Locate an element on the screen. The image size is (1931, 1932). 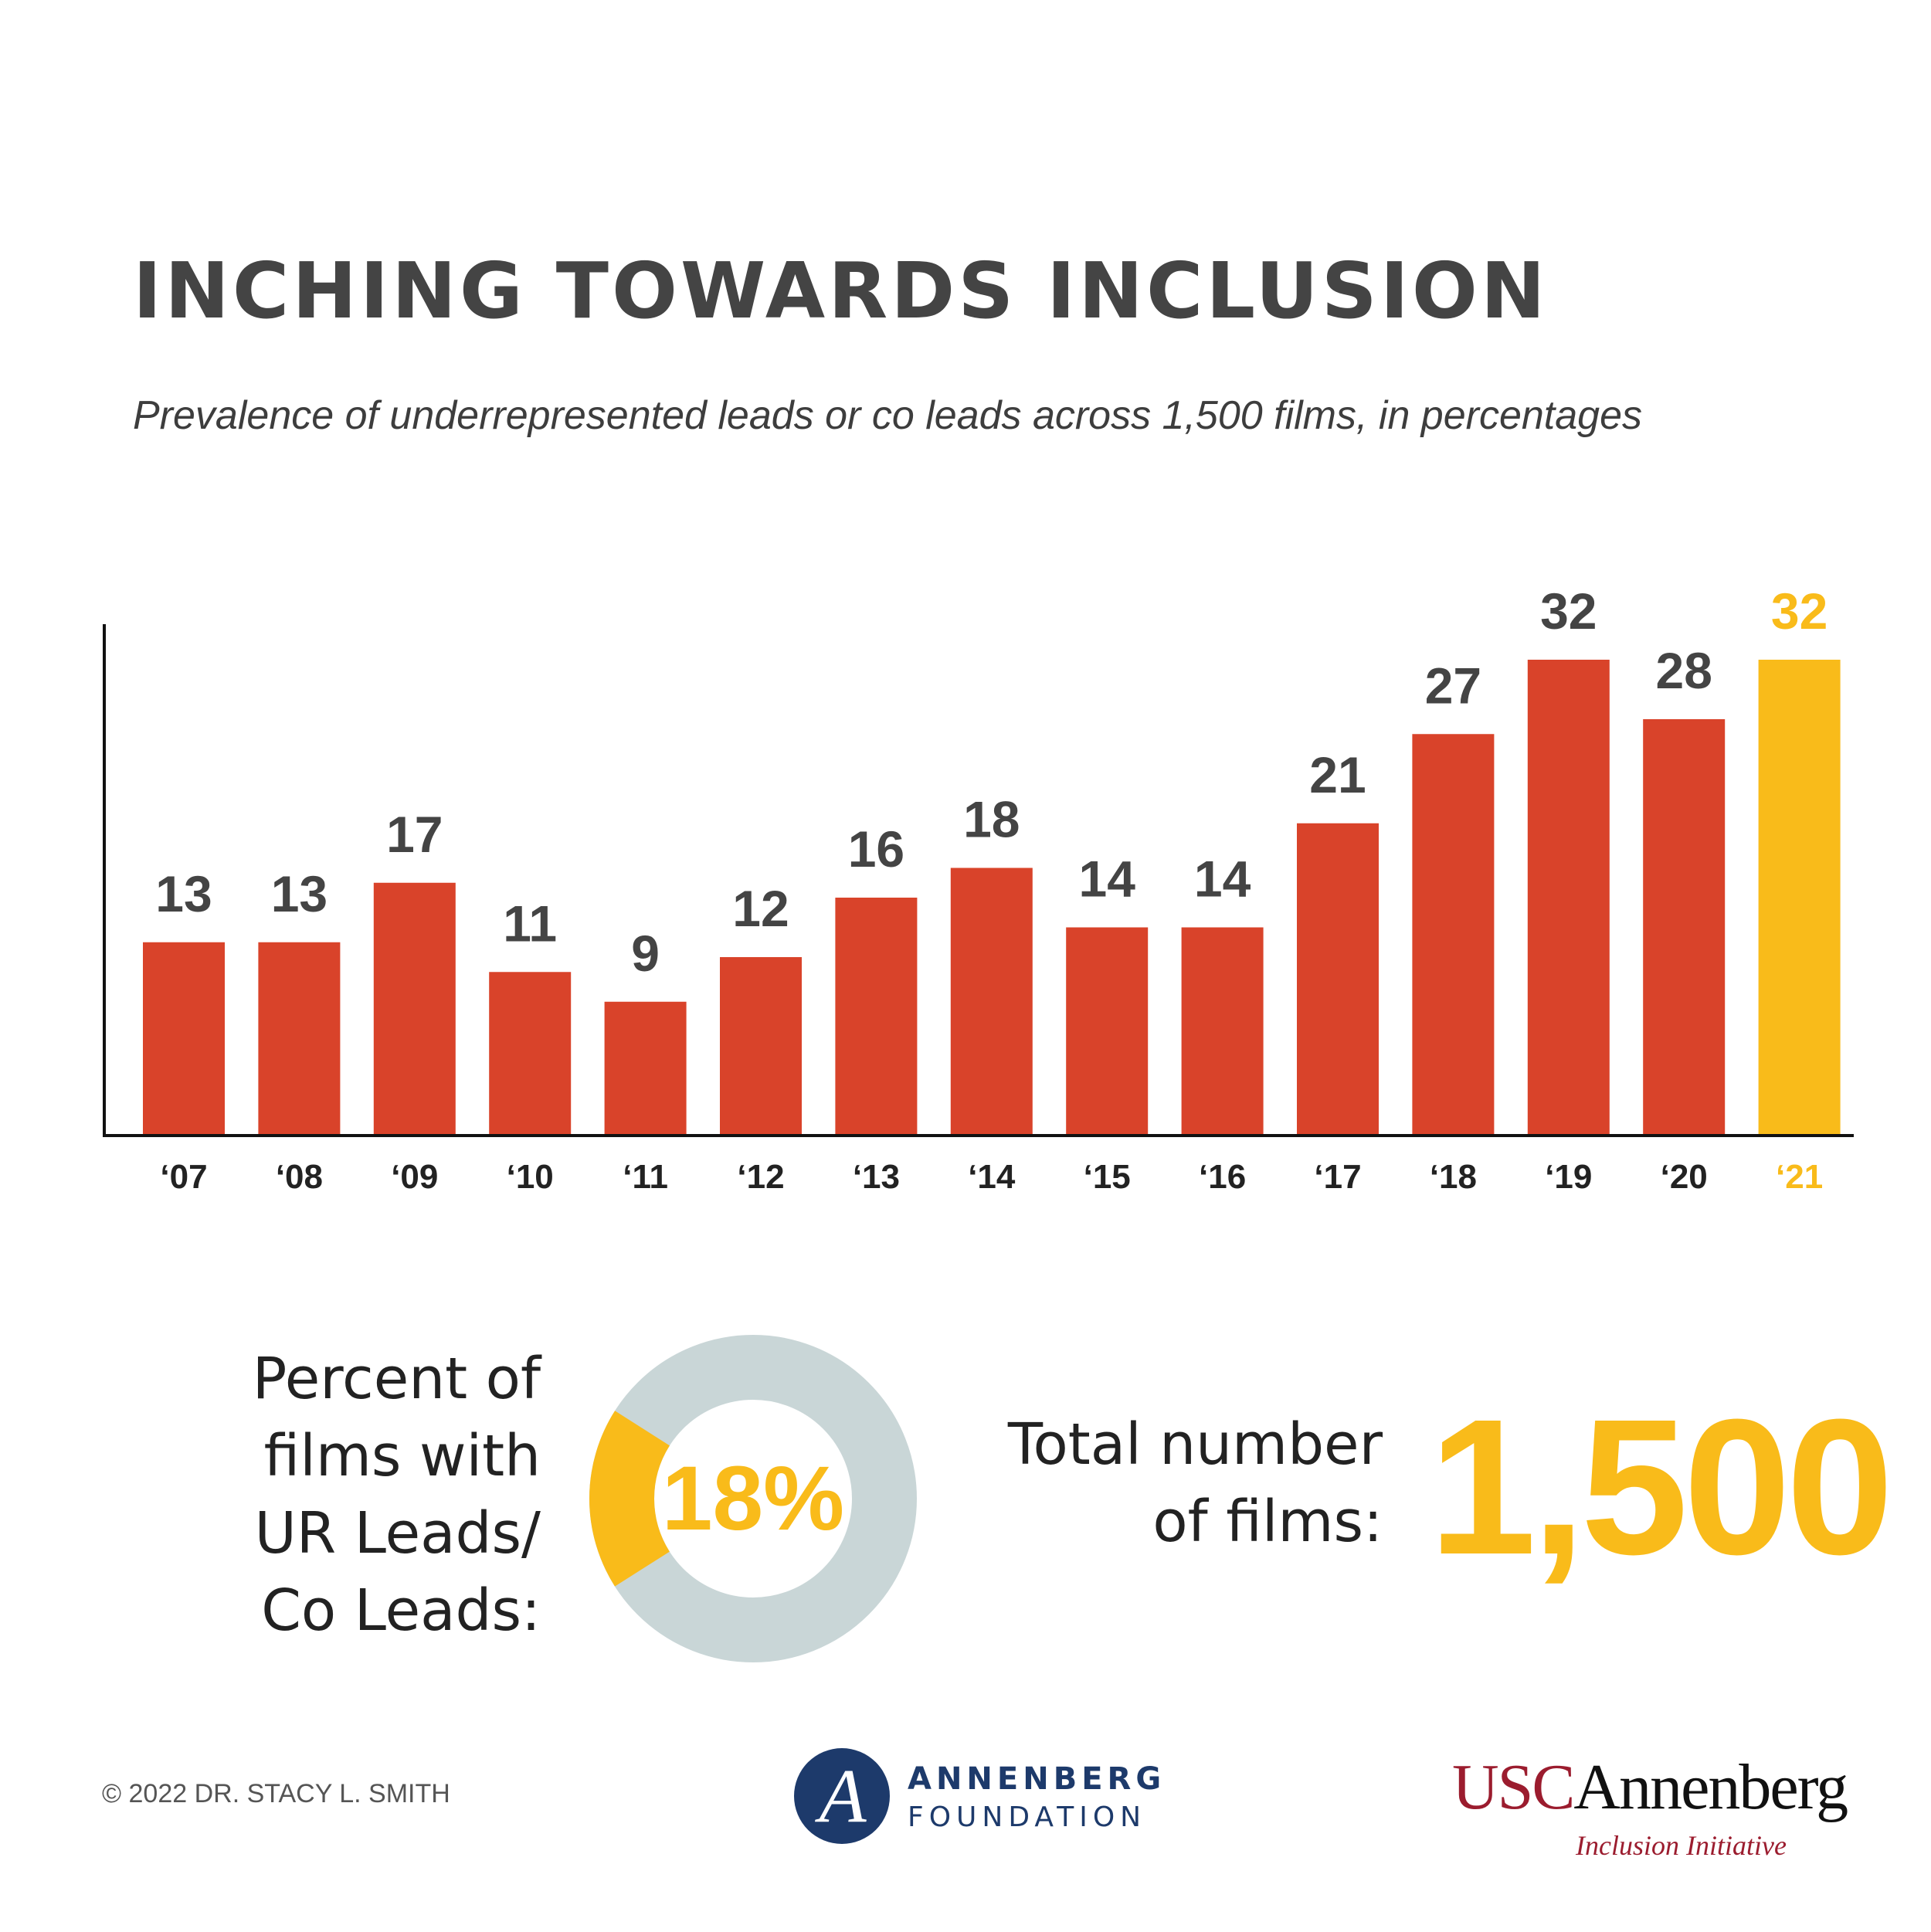
annenberg-foundation-emblem-icon: A is located at coordinates (842, 1796).